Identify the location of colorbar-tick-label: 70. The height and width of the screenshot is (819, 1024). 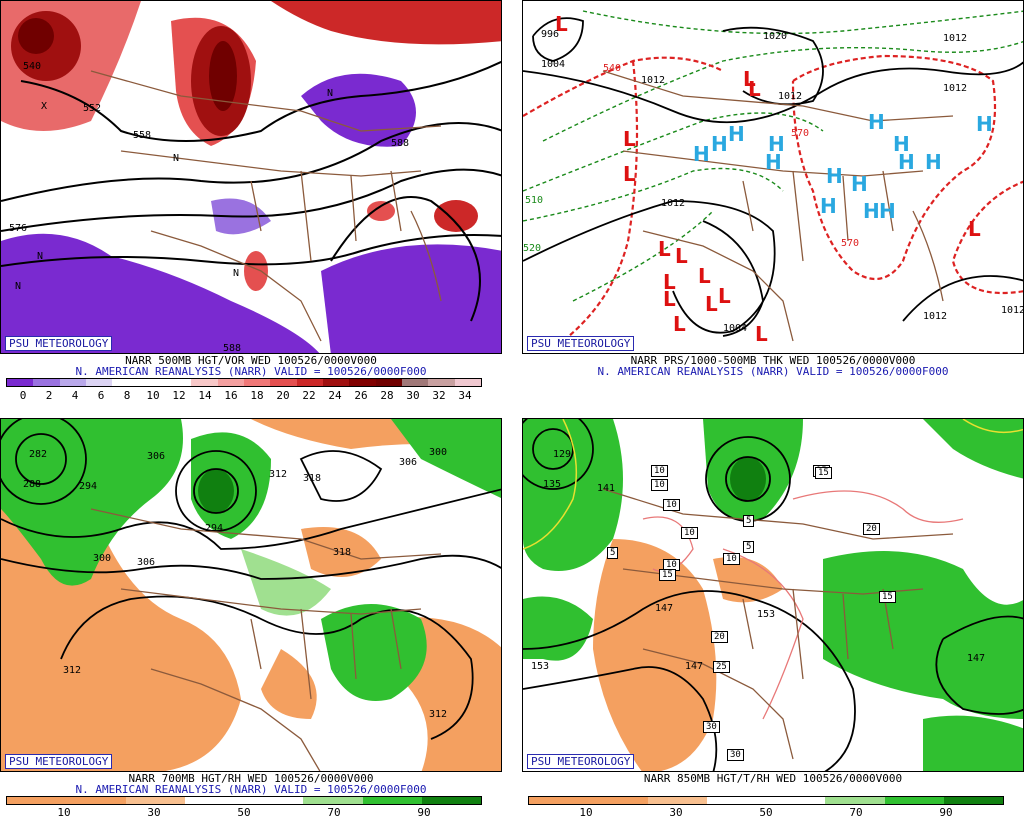
(856, 812).